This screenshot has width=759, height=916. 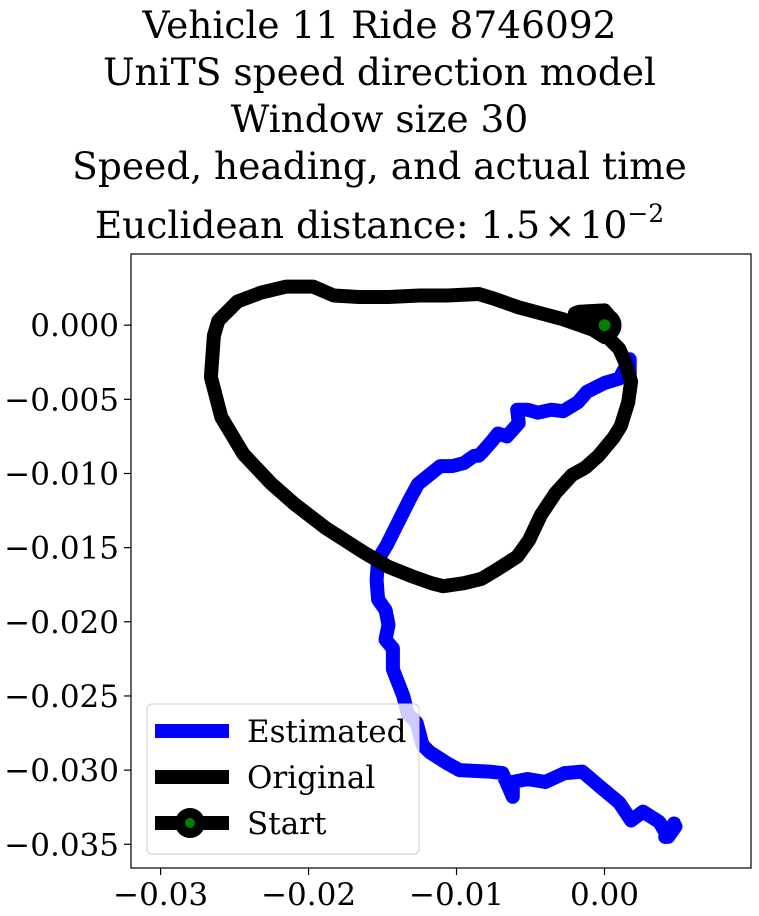 I want to click on legend: Estimated Original Start, so click(x=283, y=779).